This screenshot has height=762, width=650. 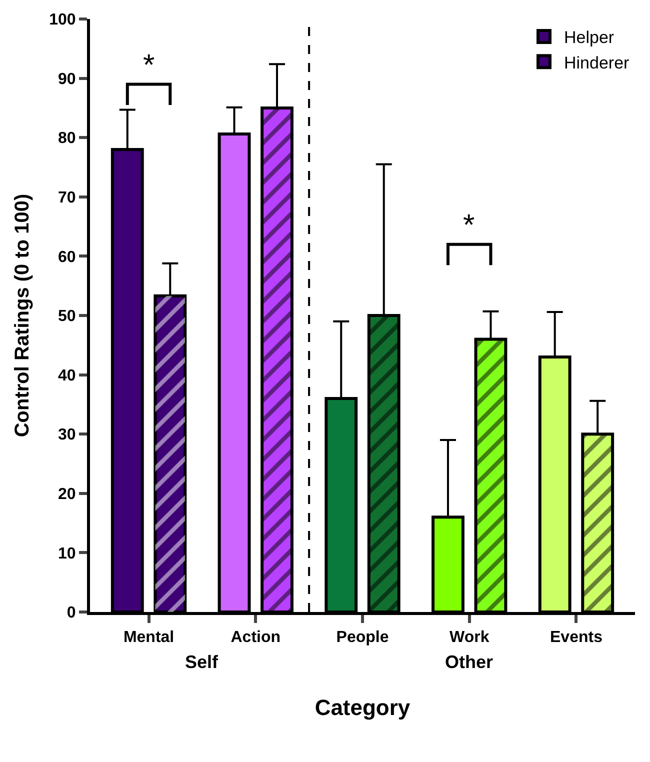 I want to click on x-tick-label: People, so click(x=362, y=637).